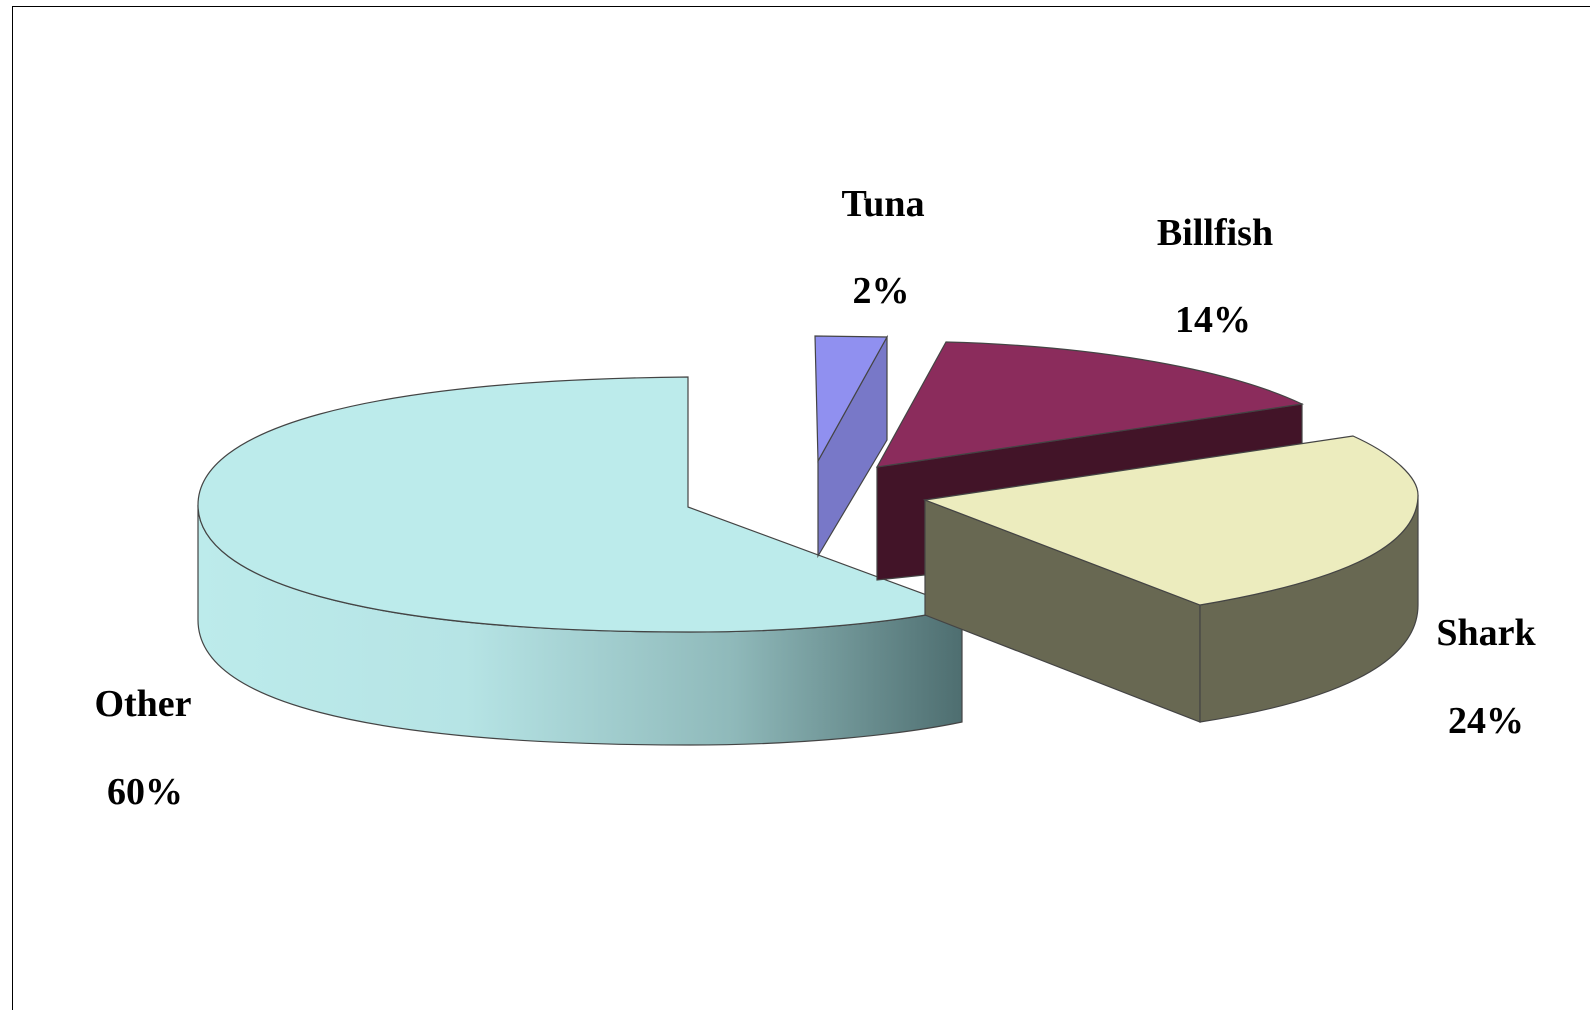 The height and width of the screenshot is (1023, 1590). Describe the element at coordinates (1170, 520) in the screenshot. I see `slice-shark-top` at that location.